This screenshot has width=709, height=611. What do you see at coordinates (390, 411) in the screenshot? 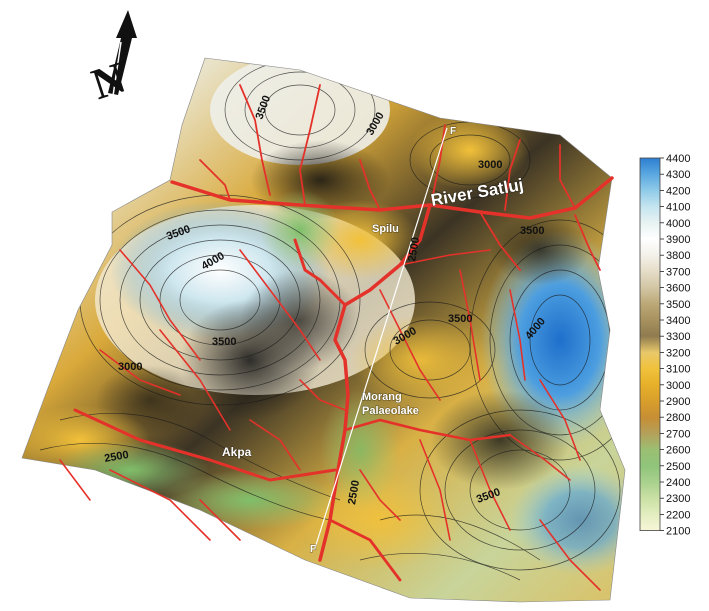
I see `palaeolake-label: Palaeolake` at bounding box center [390, 411].